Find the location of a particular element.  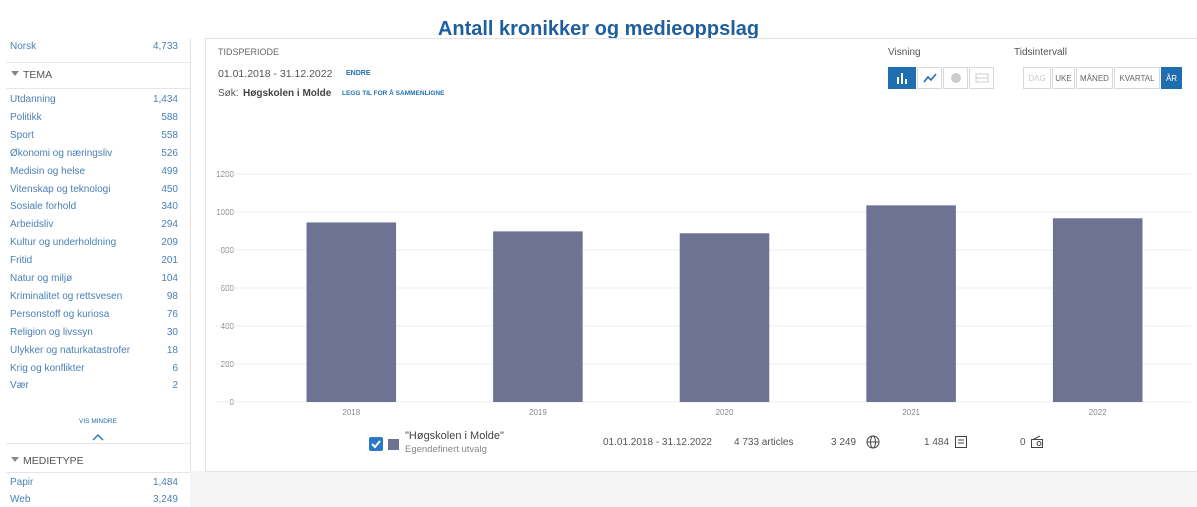

interval-button: ÅR is located at coordinates (1171, 78).